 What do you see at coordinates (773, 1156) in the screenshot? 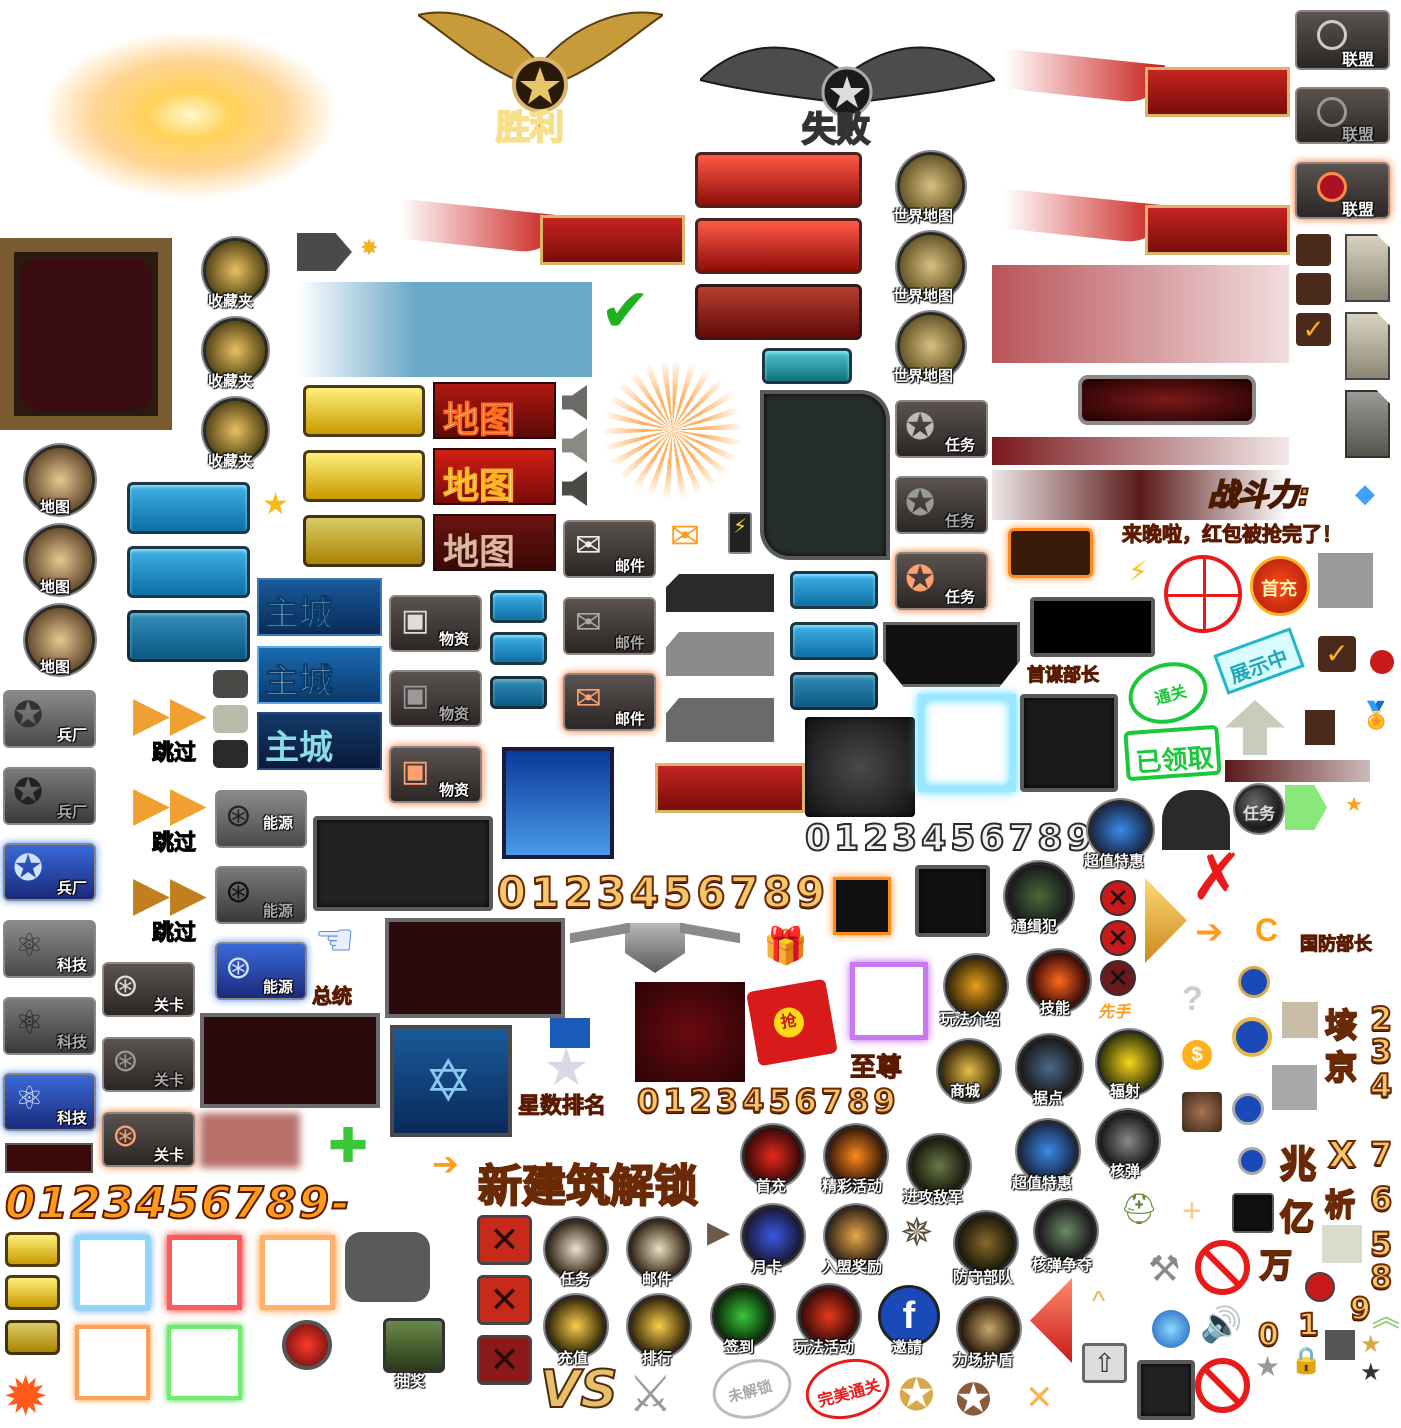
I see `first-recharge-icon` at bounding box center [773, 1156].